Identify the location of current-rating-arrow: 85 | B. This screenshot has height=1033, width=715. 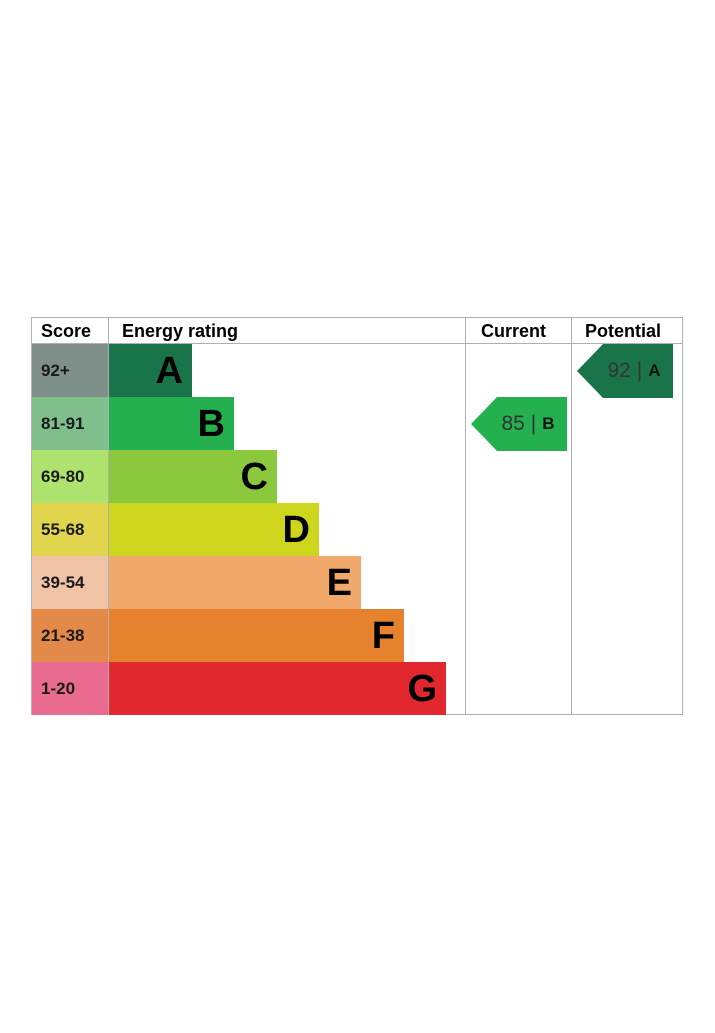
(519, 424).